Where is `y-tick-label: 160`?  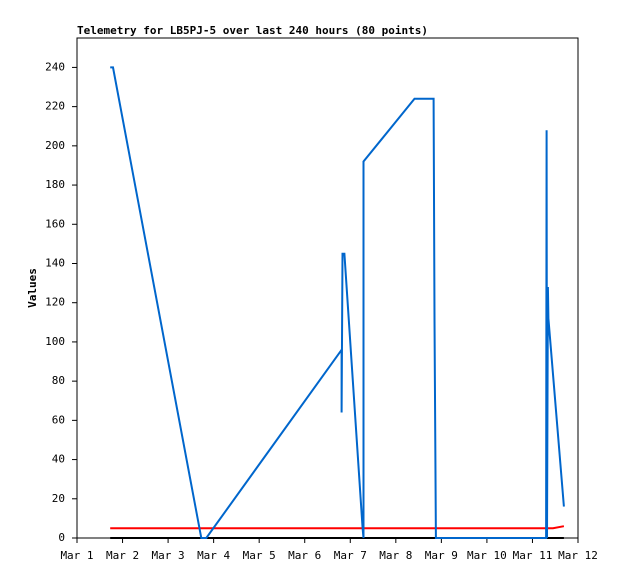 y-tick-label: 160 is located at coordinates (55, 223).